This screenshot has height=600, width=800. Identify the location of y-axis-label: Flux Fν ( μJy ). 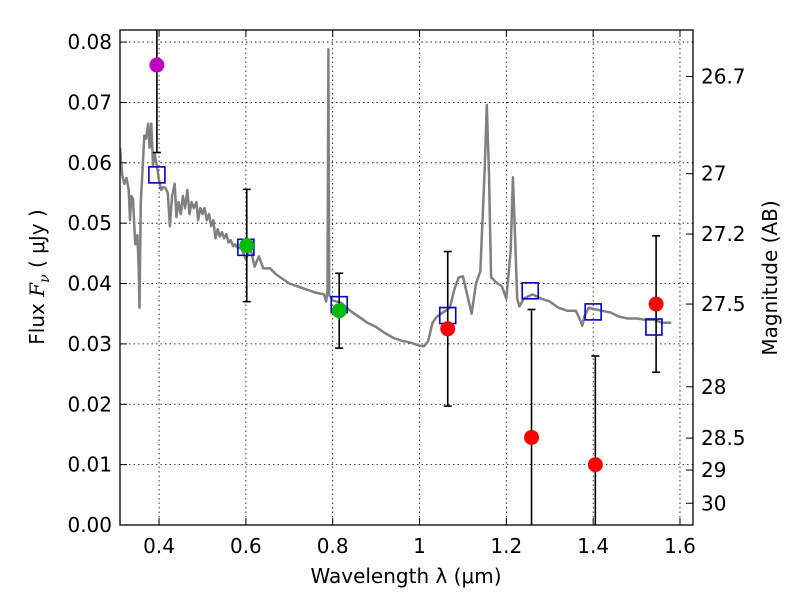
(39, 276).